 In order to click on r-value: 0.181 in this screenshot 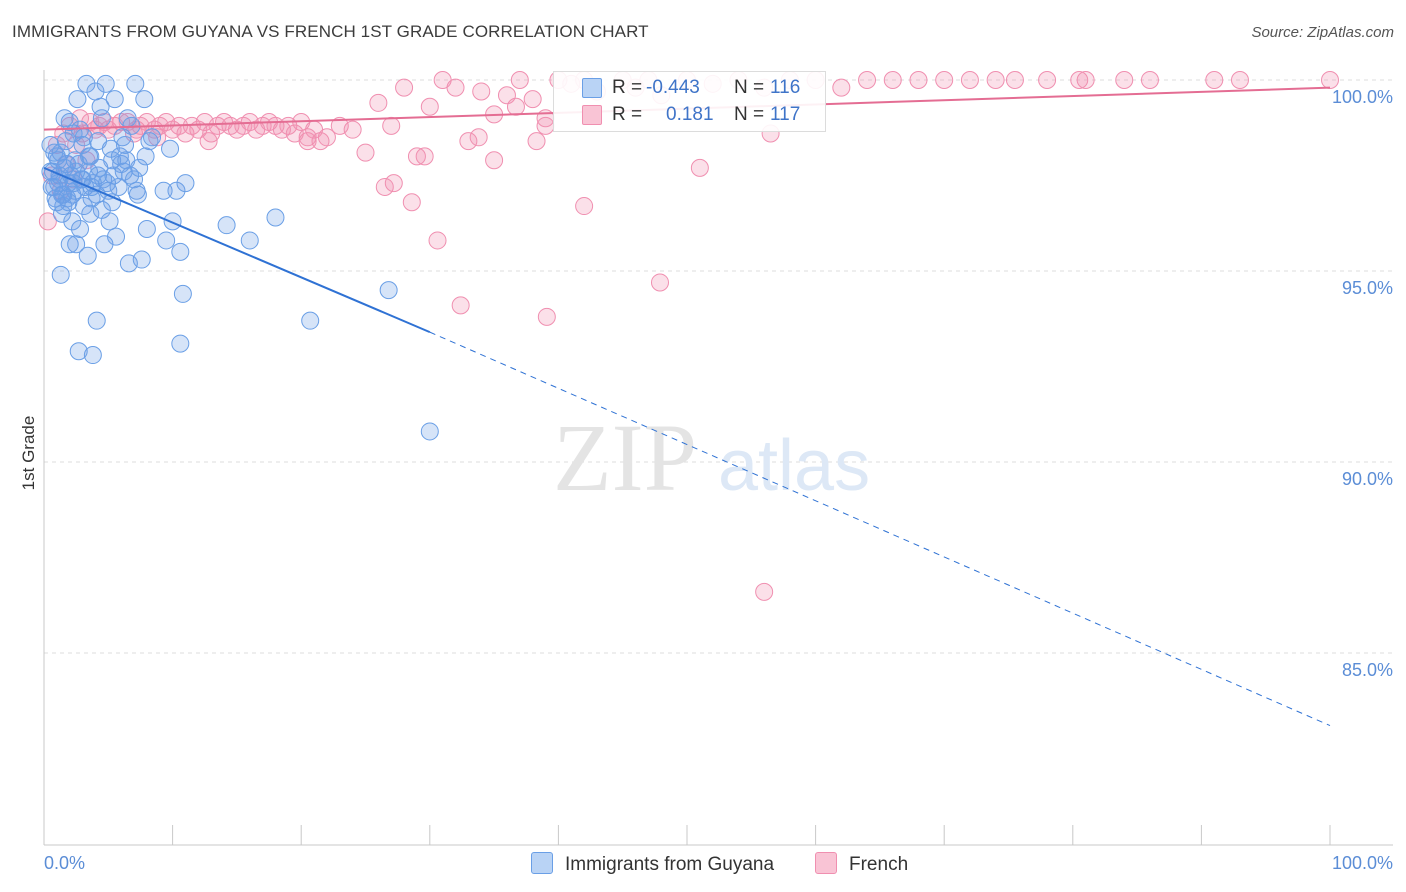, I will do `click(690, 114)`.